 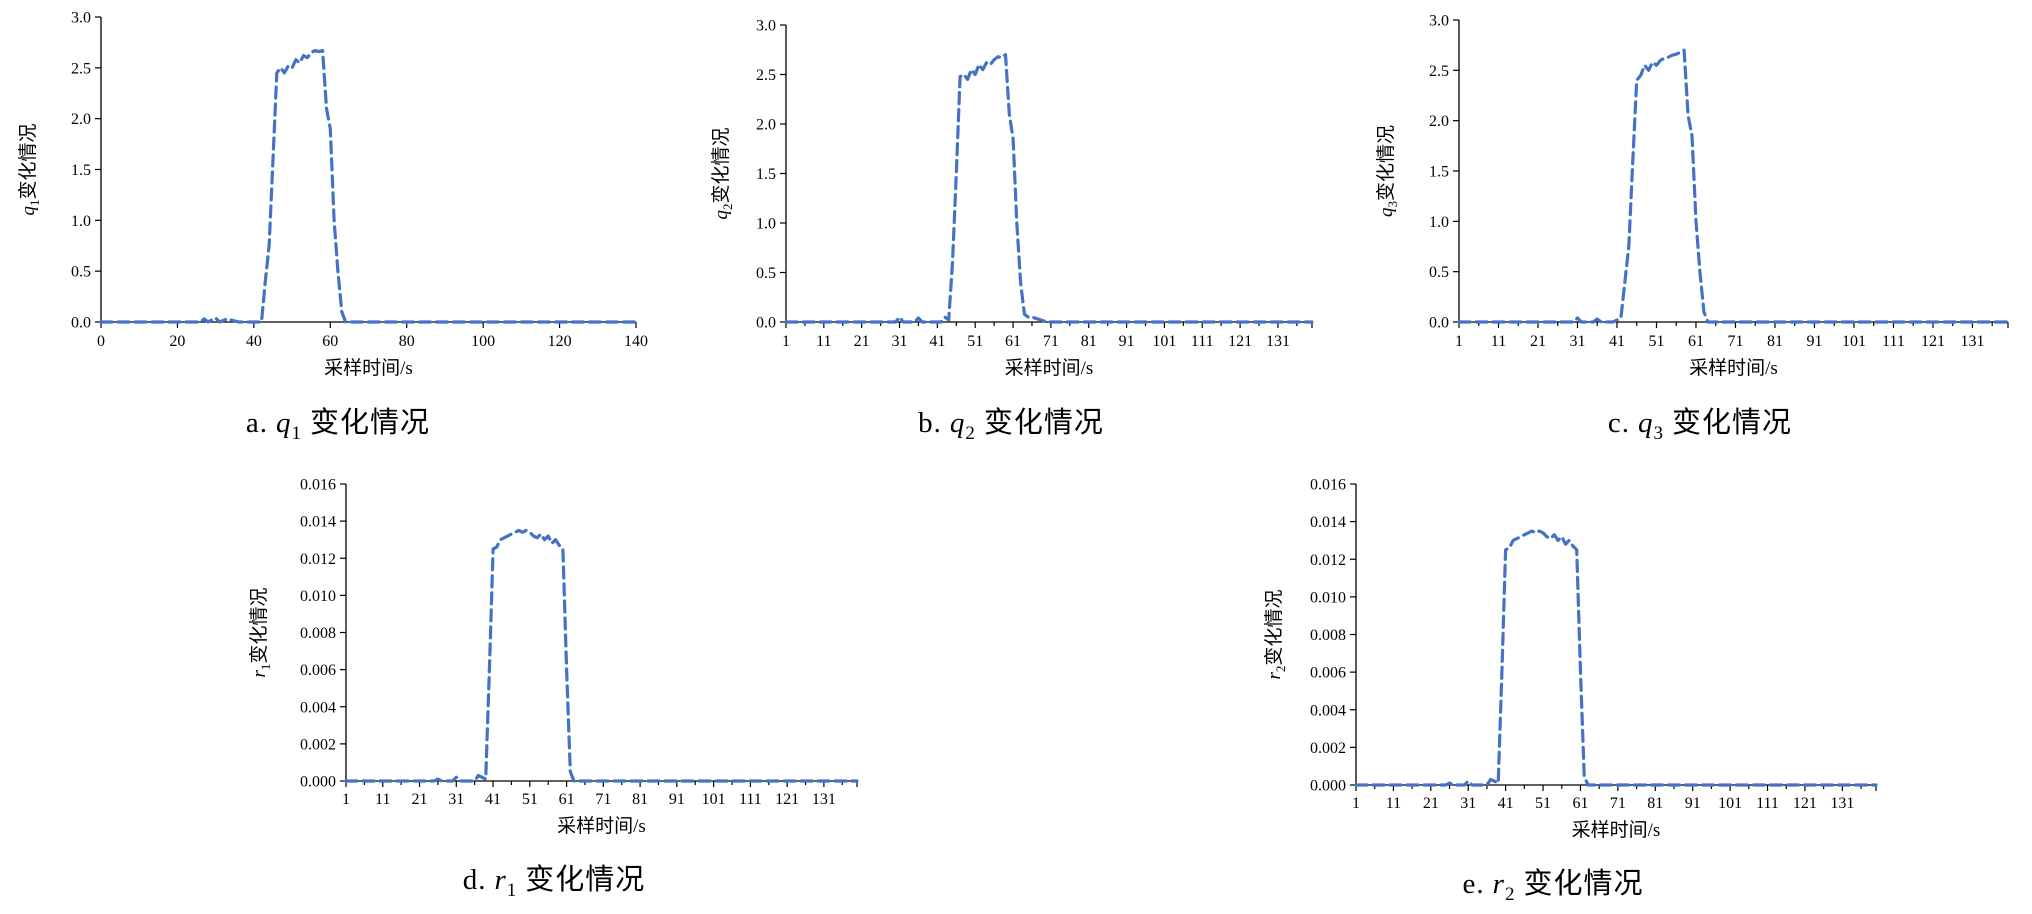 What do you see at coordinates (407, 341) in the screenshot?
I see `x-tick-label: 80` at bounding box center [407, 341].